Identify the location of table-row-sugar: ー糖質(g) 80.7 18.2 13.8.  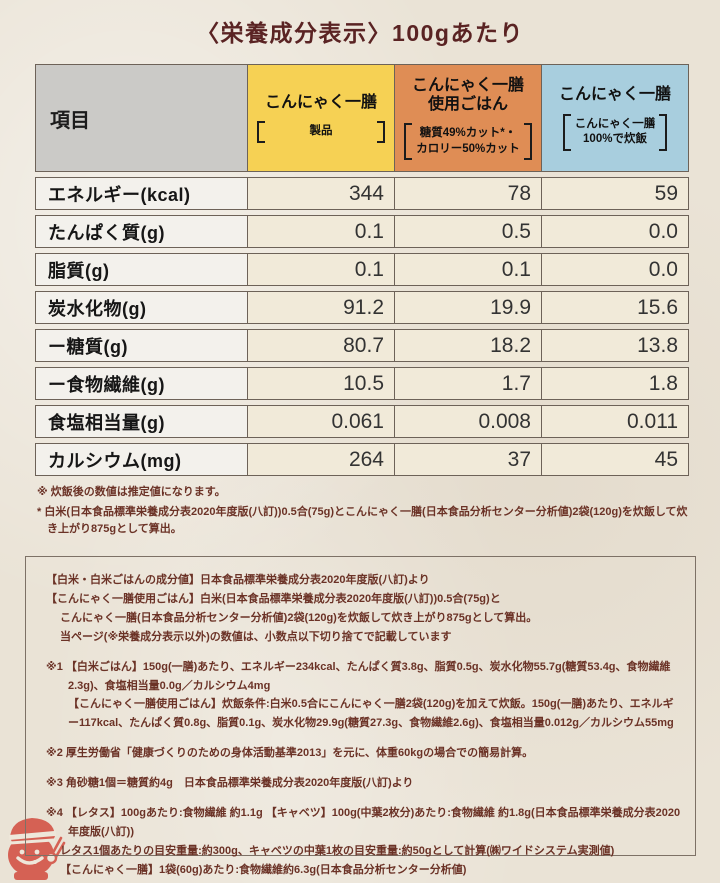
(363, 345).